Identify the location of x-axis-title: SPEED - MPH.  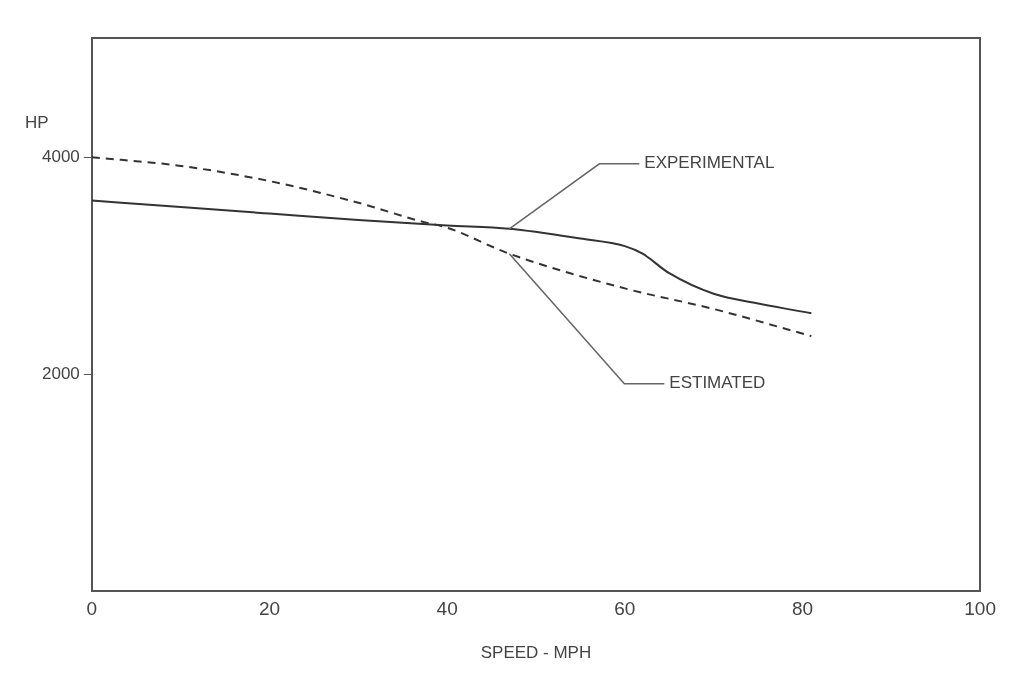
(536, 653).